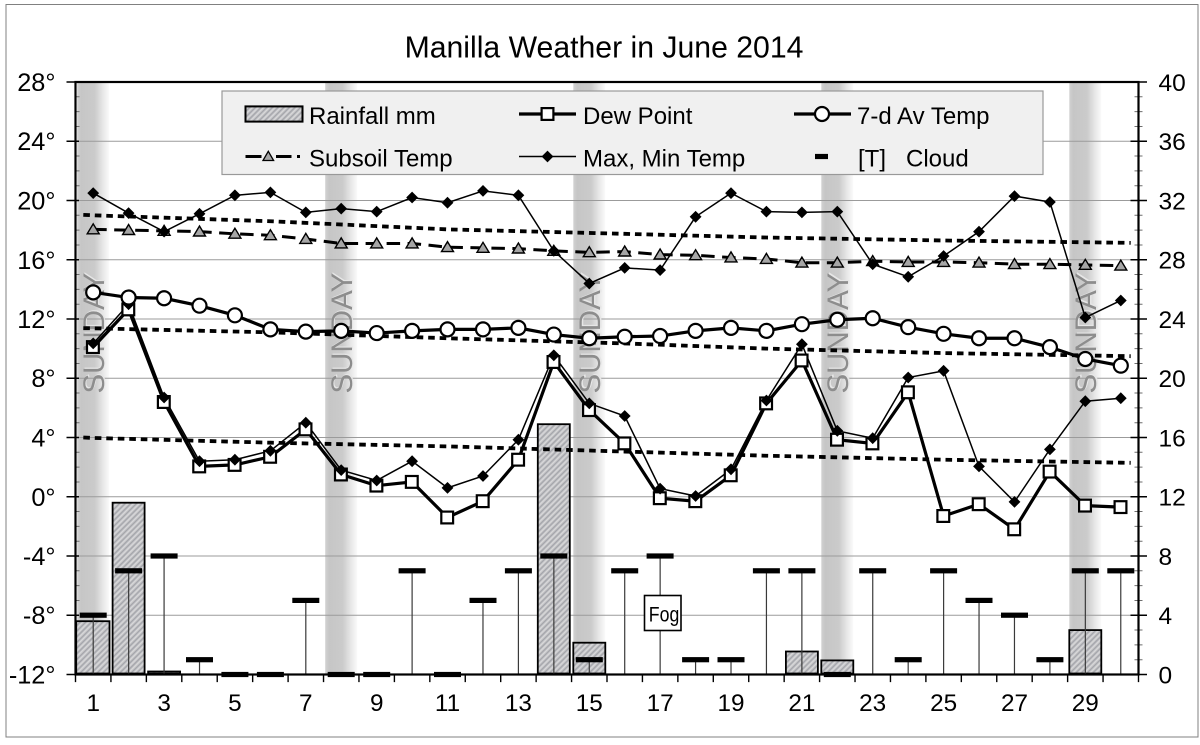 The width and height of the screenshot is (1200, 745). Describe the element at coordinates (518, 703) in the screenshot. I see `svg-text: 13` at that location.